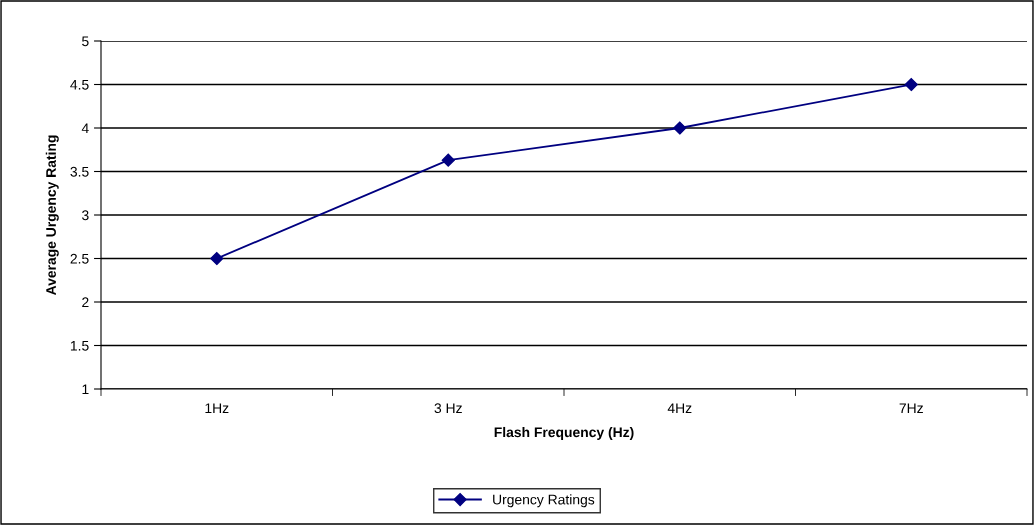 This screenshot has height=525, width=1034. What do you see at coordinates (85, 41) in the screenshot?
I see `y-tick-label: 5` at bounding box center [85, 41].